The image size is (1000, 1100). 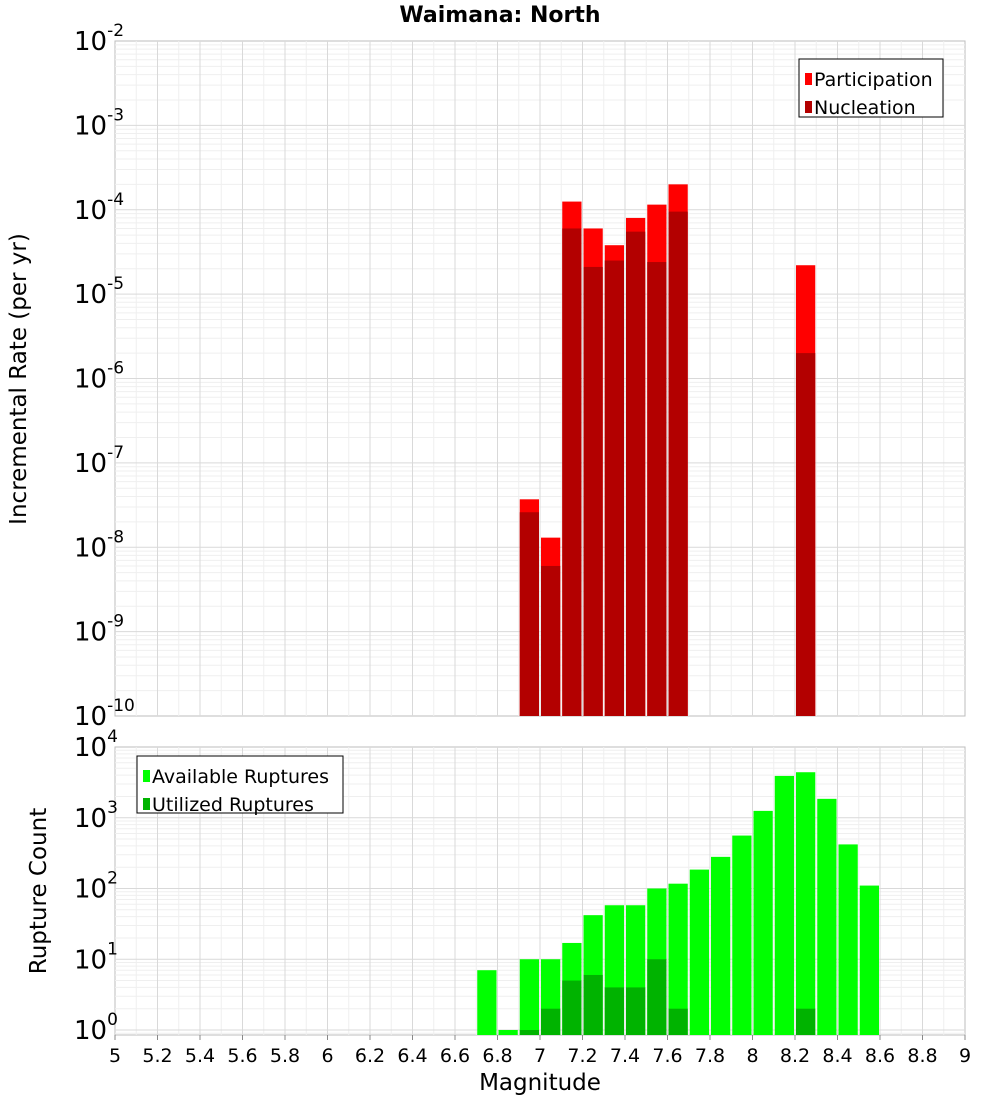 What do you see at coordinates (497, 1056) in the screenshot?
I see `x-tick-label: 6.8` at bounding box center [497, 1056].